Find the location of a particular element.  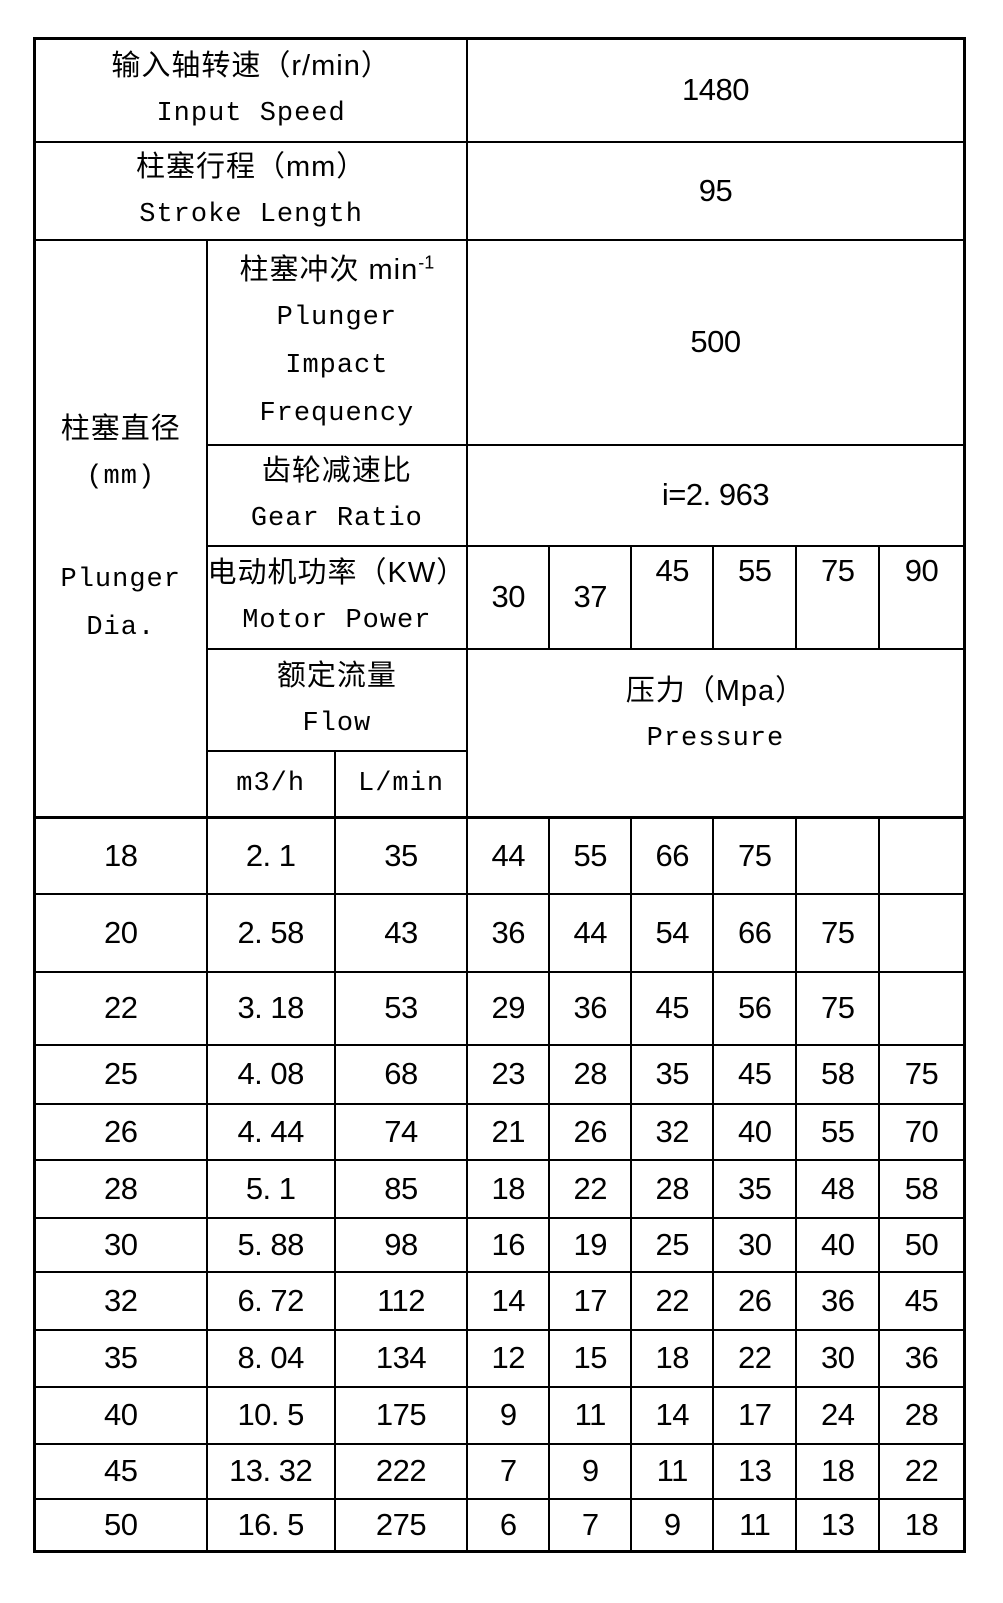

gear-ratio-label-cell: 齿轮减速比 Gear Ratio is located at coordinates (337, 495).